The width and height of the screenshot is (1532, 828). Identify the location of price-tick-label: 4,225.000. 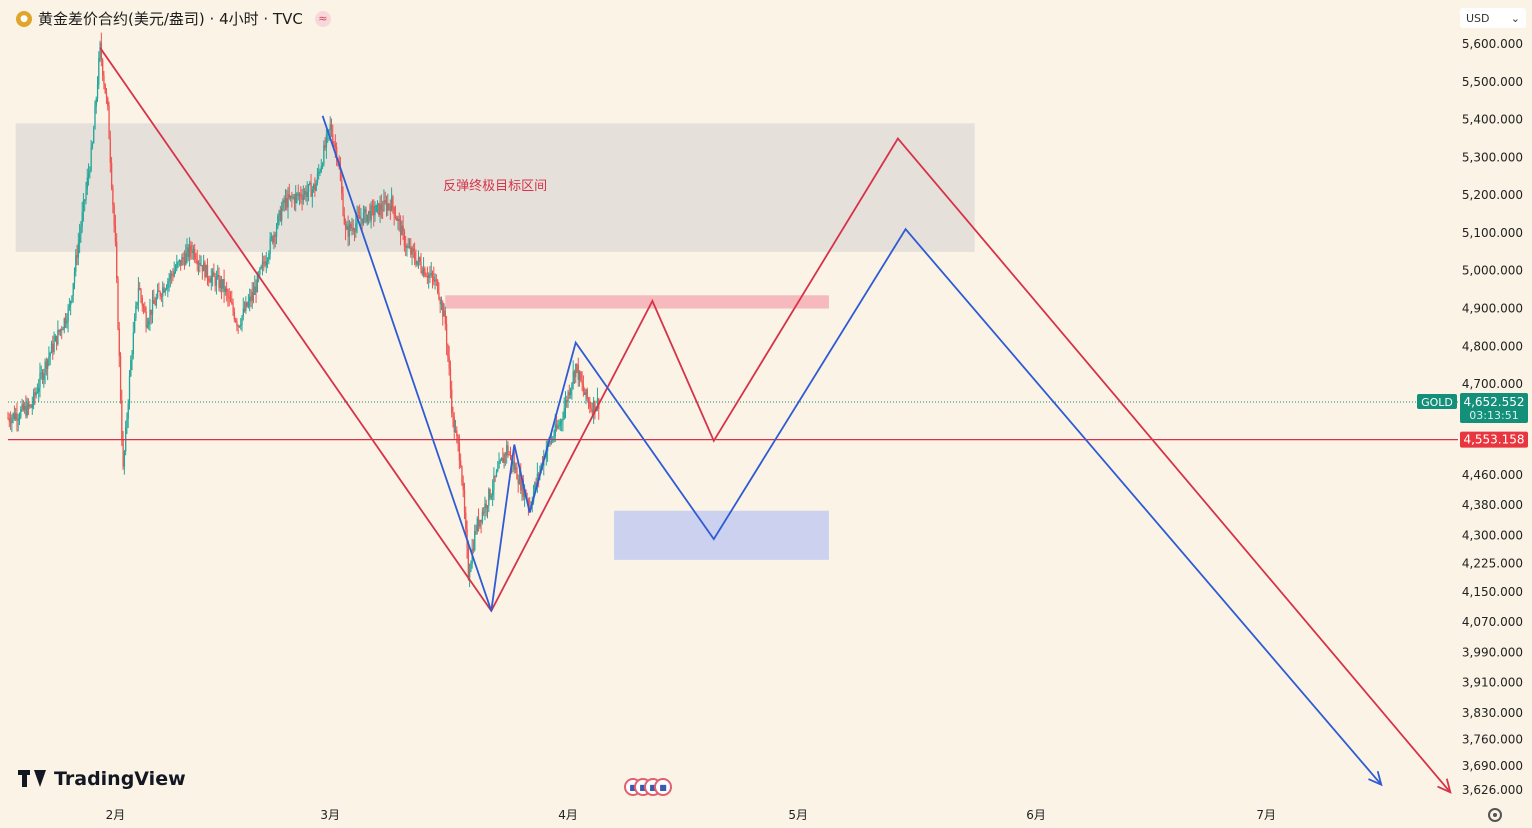
(1492, 564).